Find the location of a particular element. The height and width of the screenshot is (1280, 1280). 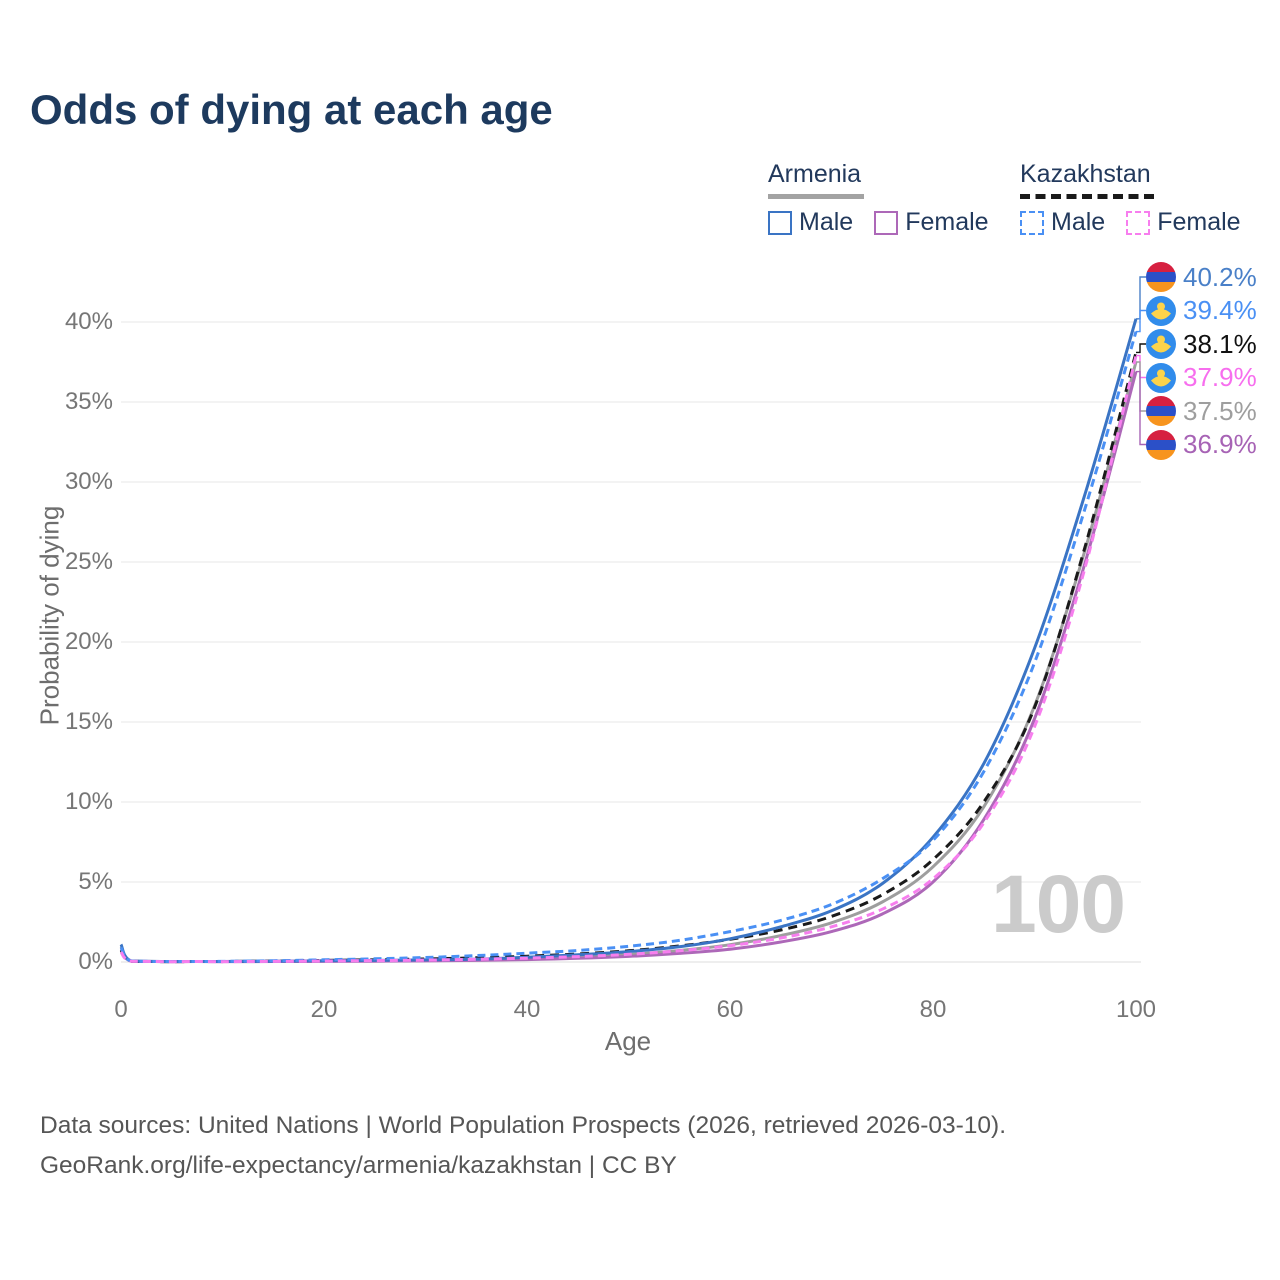

end-label-row: 36.9% is located at coordinates (1201, 445).